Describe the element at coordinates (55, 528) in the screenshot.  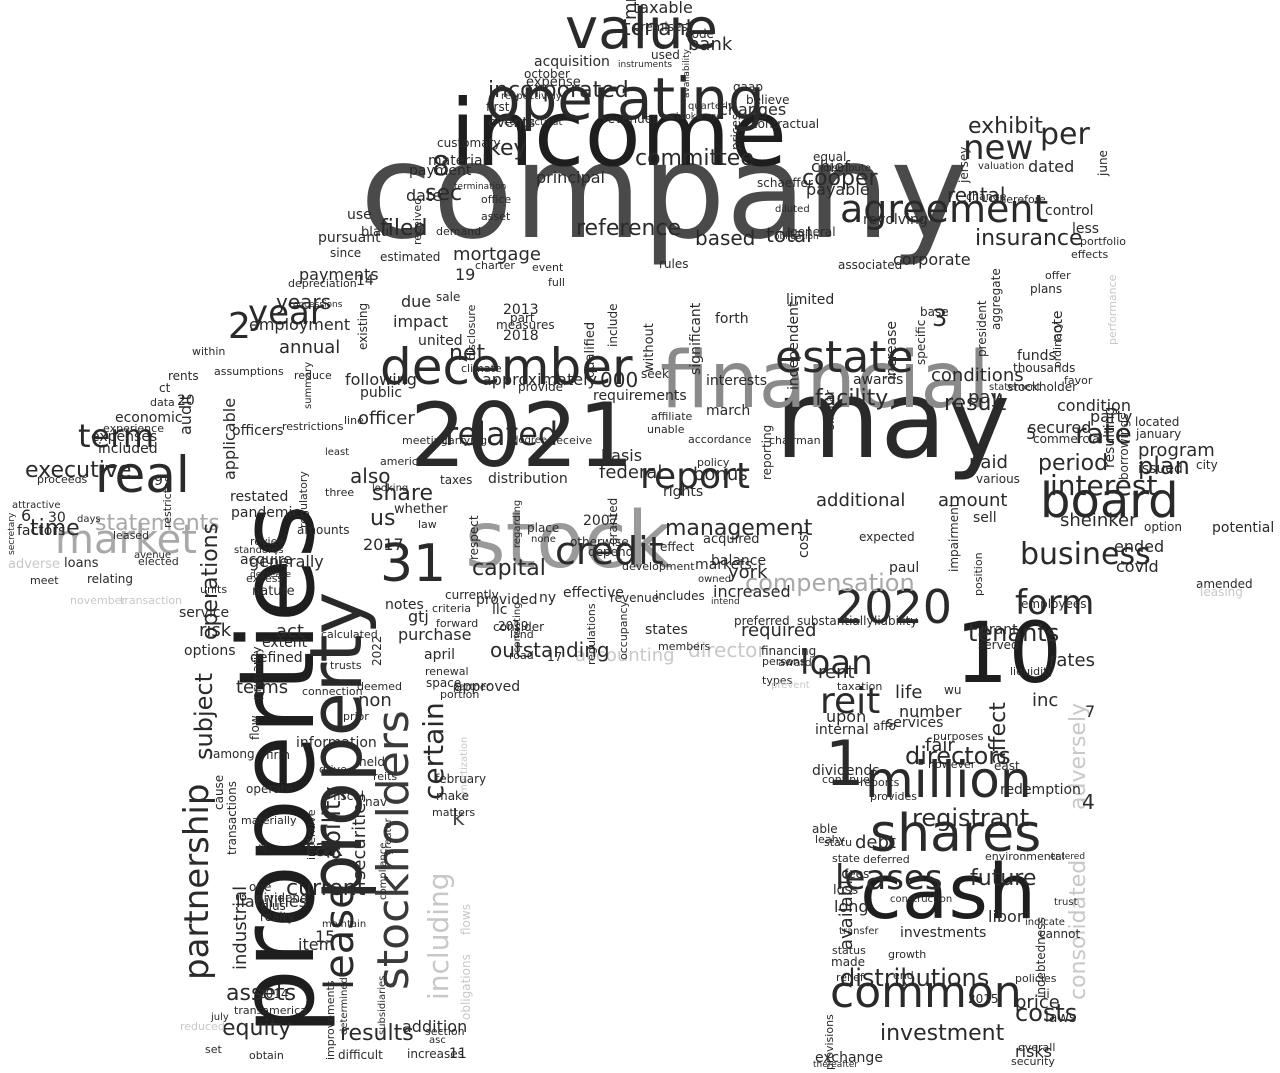
I see `cloud-word: time` at that location.